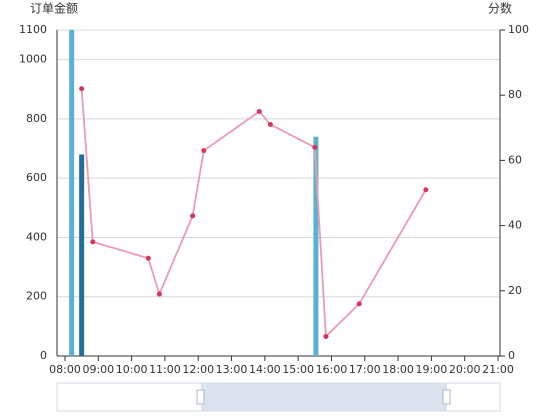 The height and width of the screenshot is (420, 550). What do you see at coordinates (132, 369) in the screenshot?
I see `x-tick-label: 10:00` at bounding box center [132, 369].